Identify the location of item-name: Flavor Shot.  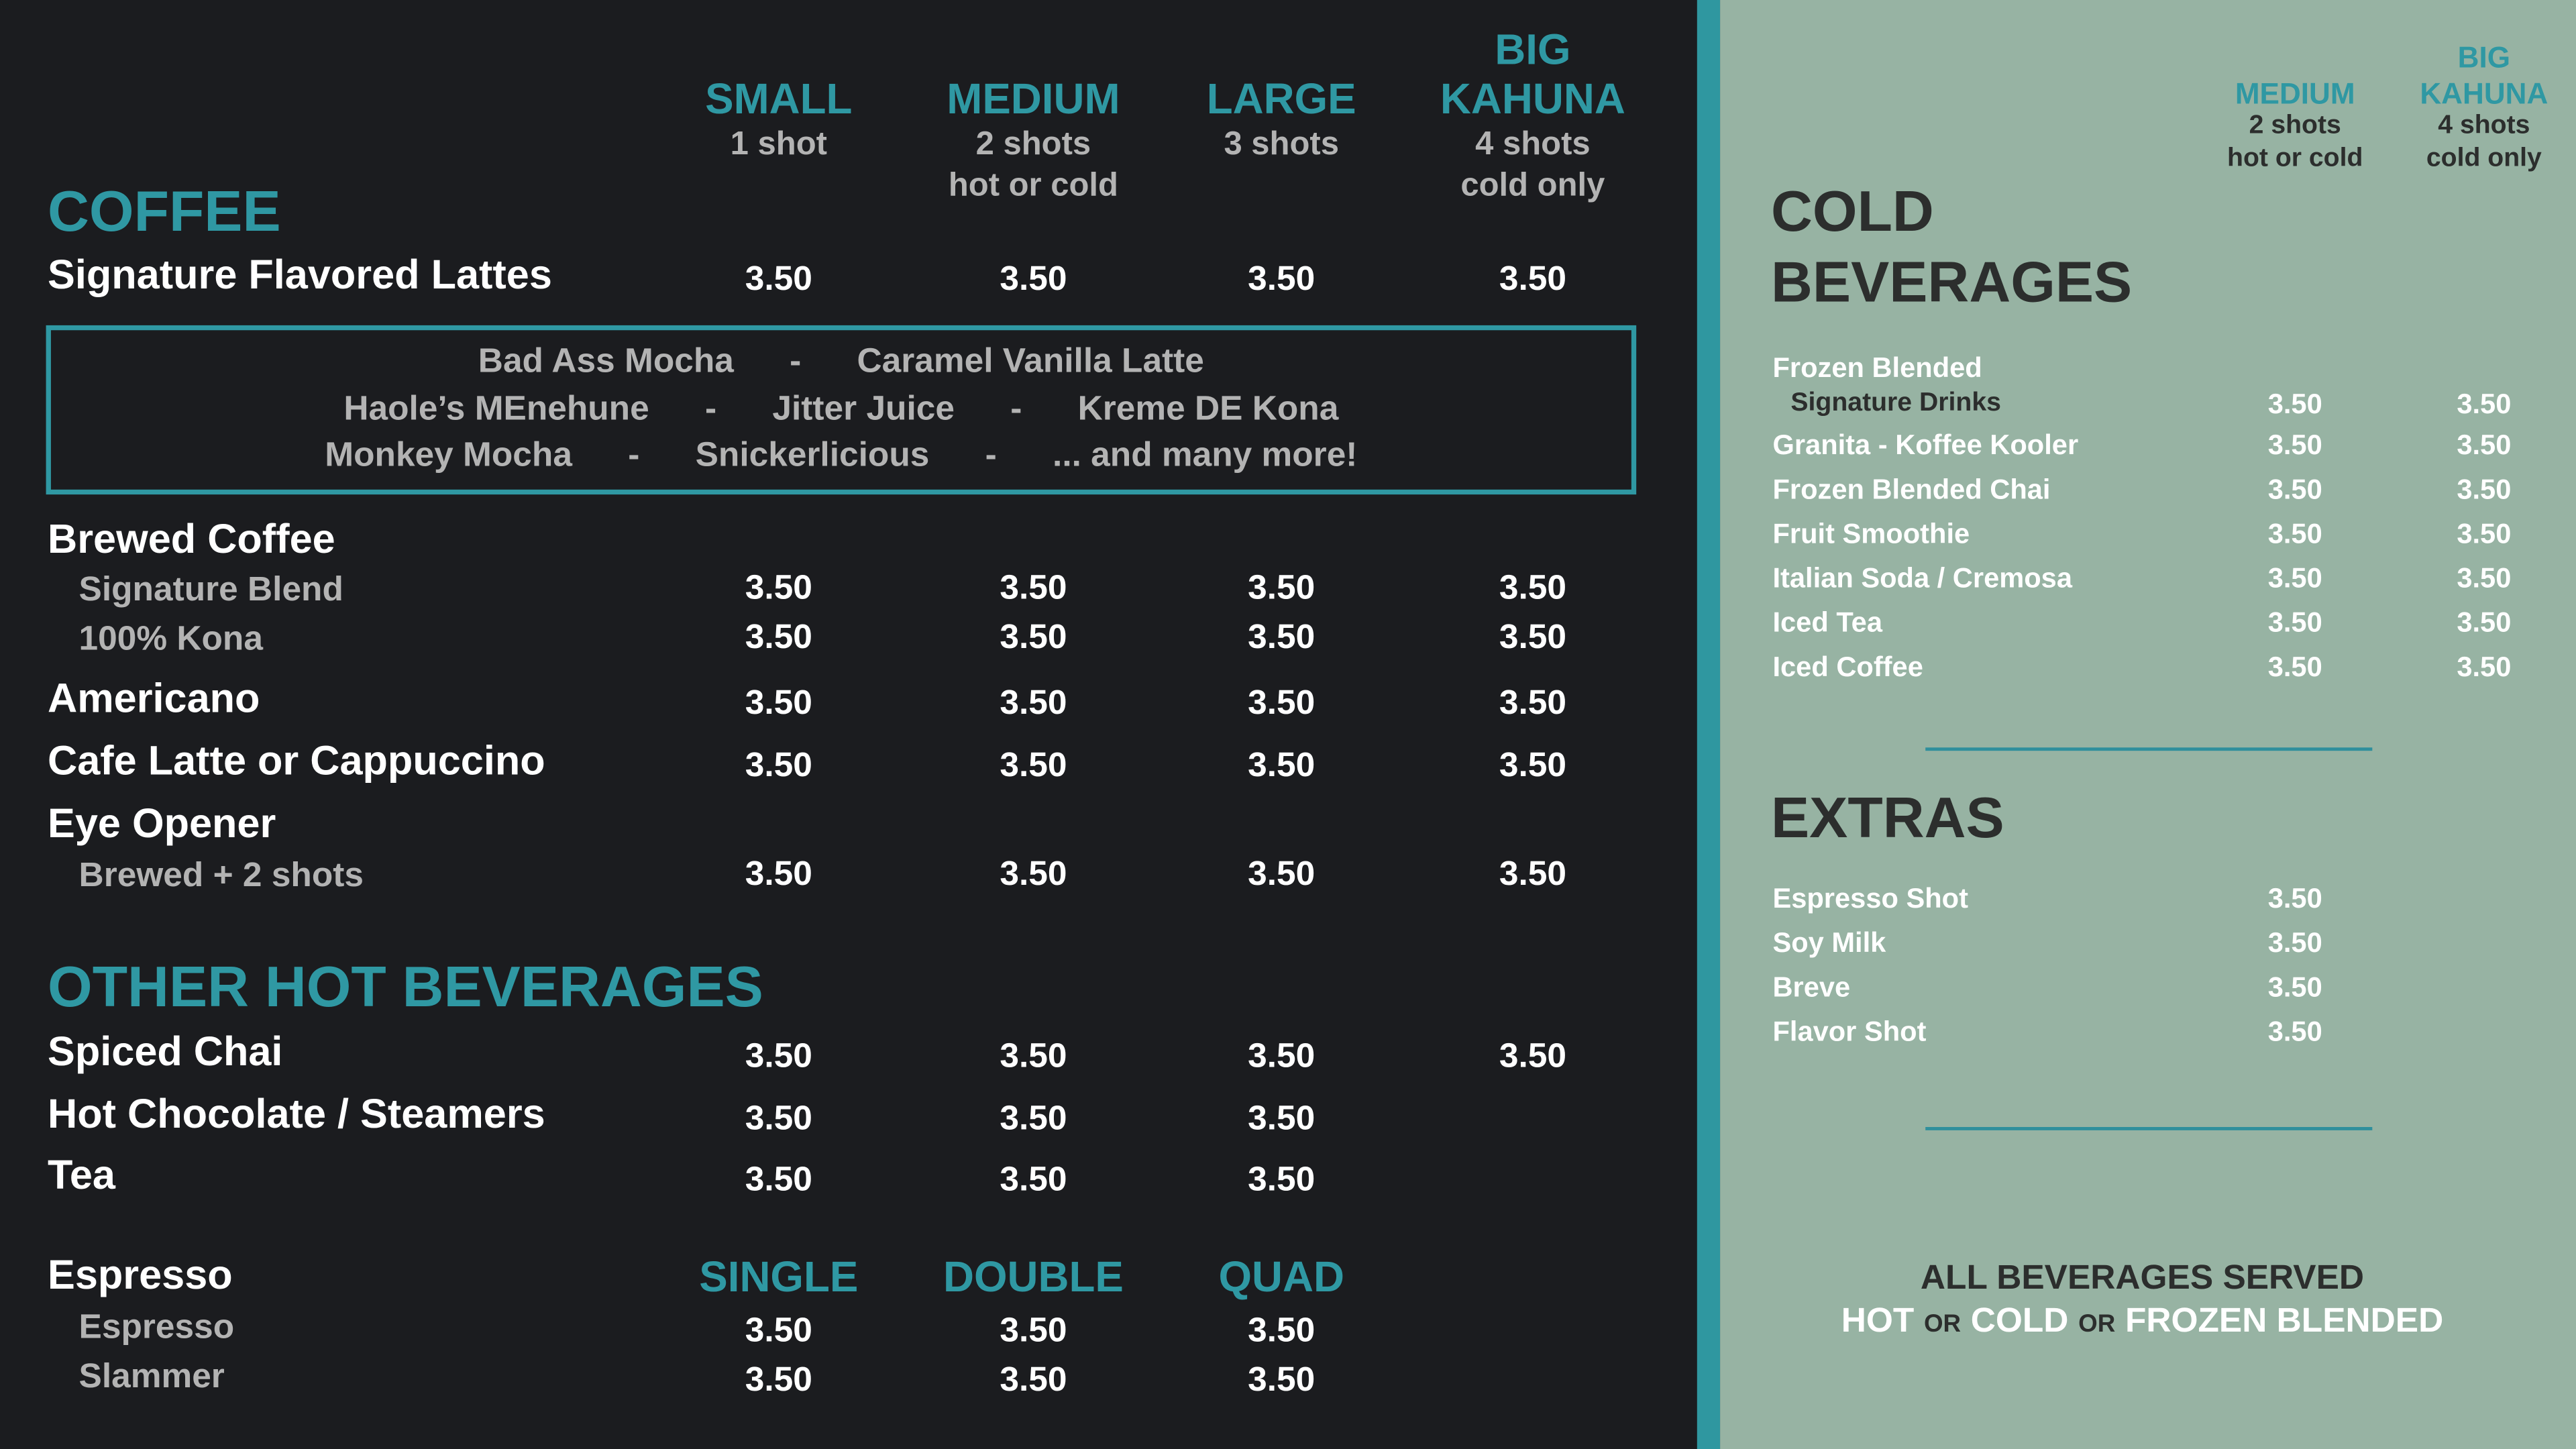
(1849, 1032).